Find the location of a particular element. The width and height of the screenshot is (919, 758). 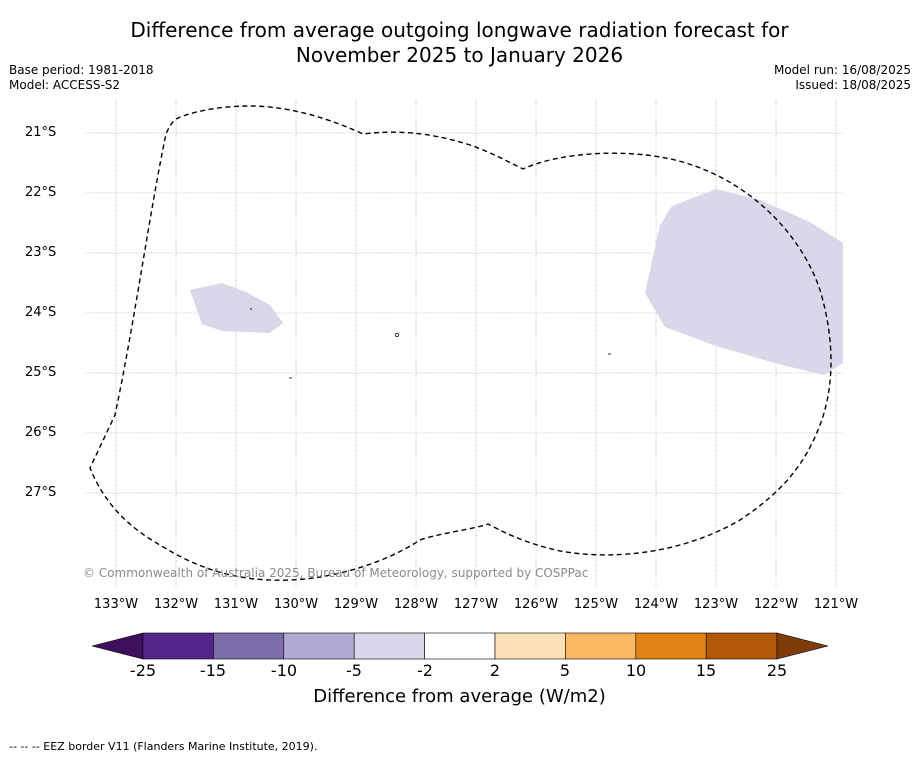

lon-label: 133°W is located at coordinates (116, 604).